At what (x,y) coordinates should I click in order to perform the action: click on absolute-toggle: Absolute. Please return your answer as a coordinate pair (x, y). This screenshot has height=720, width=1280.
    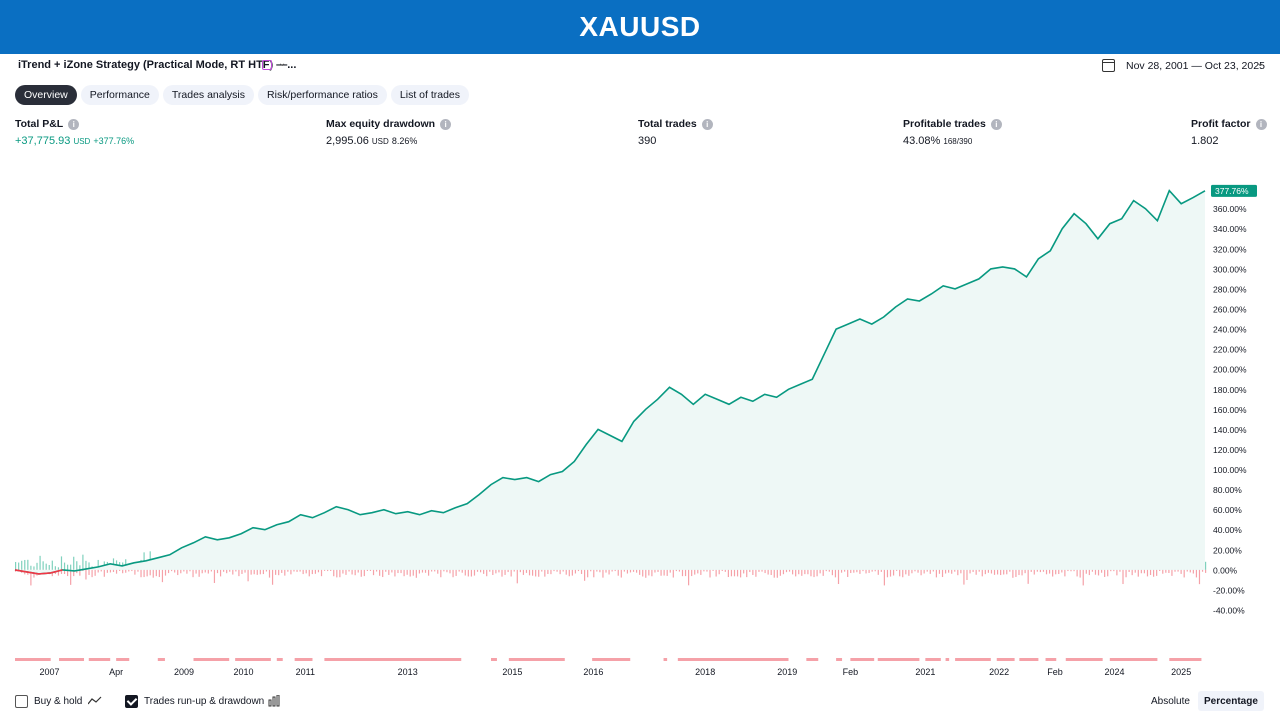
    Looking at the image, I should click on (1170, 701).